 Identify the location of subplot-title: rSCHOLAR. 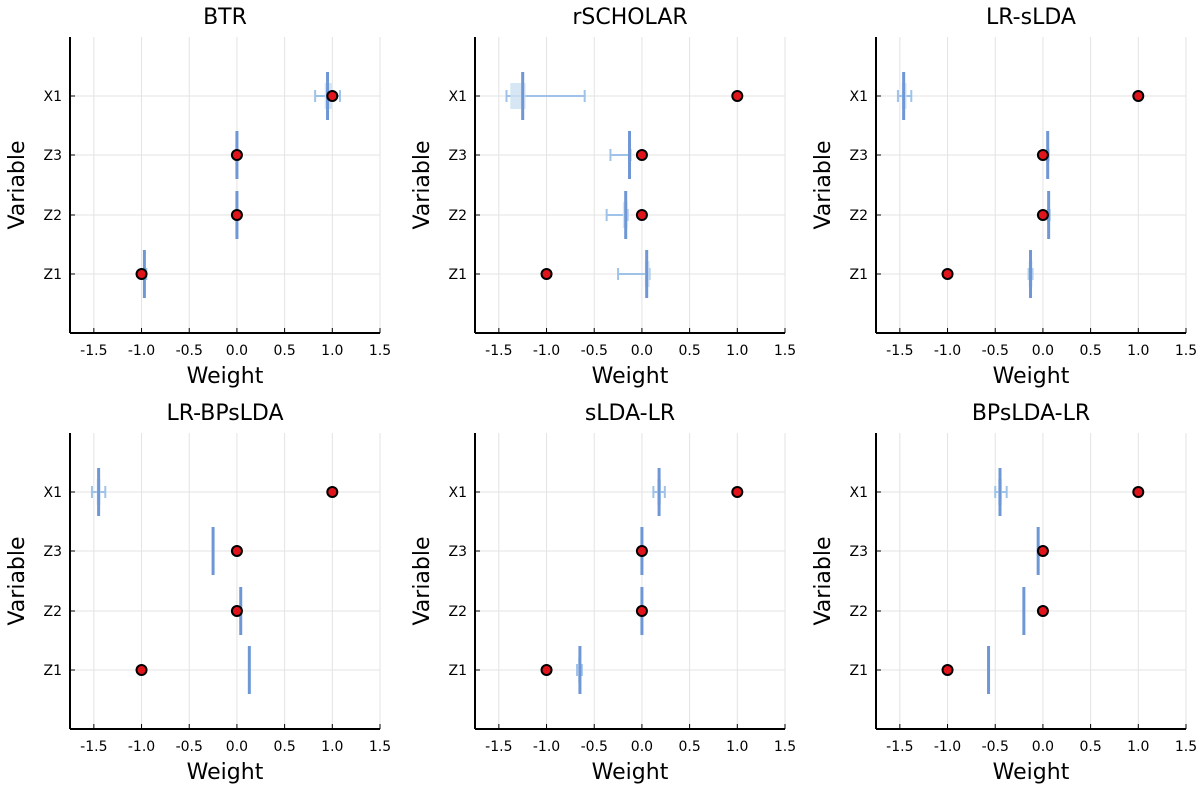
(629, 17).